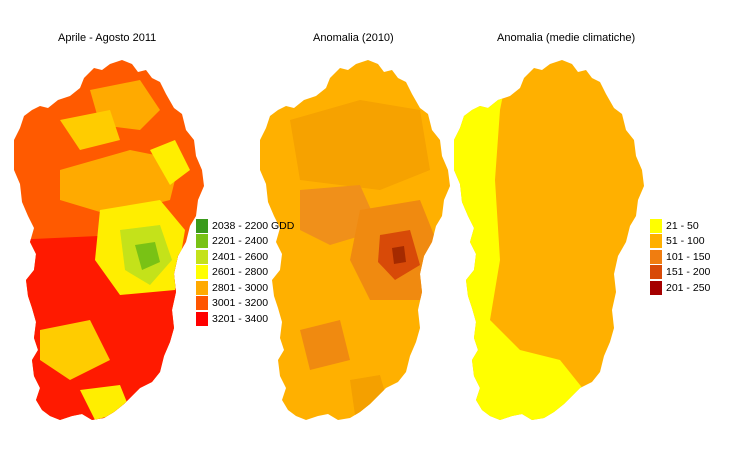  What do you see at coordinates (240, 303) in the screenshot?
I see `legend-label: 3001 - 3200` at bounding box center [240, 303].